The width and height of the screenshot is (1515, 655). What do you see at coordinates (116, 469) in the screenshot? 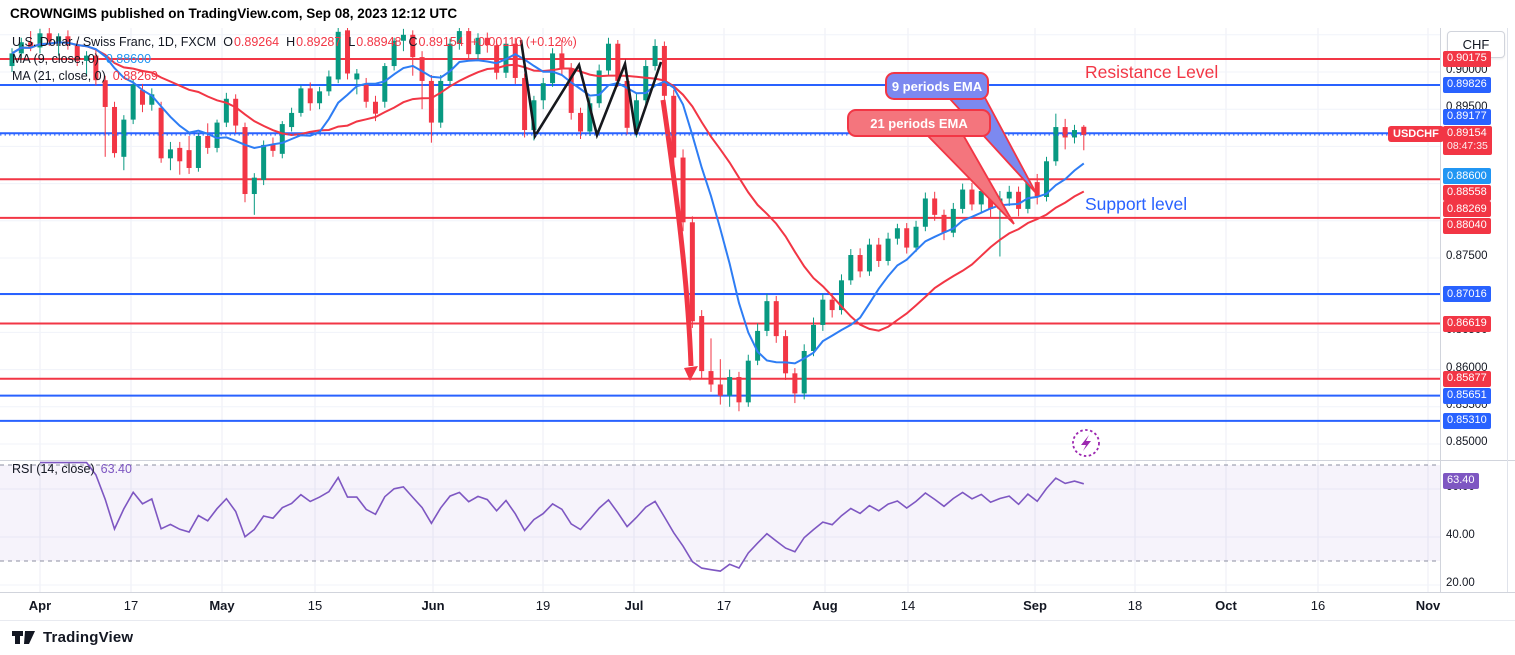
I see `rsi-value: 63.40` at bounding box center [116, 469].